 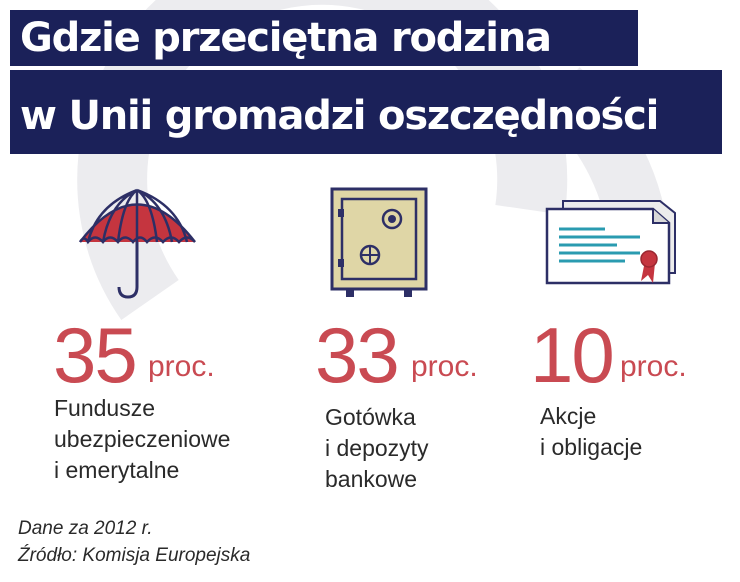 What do you see at coordinates (653, 366) in the screenshot?
I see `unit-akcje: proc.` at bounding box center [653, 366].